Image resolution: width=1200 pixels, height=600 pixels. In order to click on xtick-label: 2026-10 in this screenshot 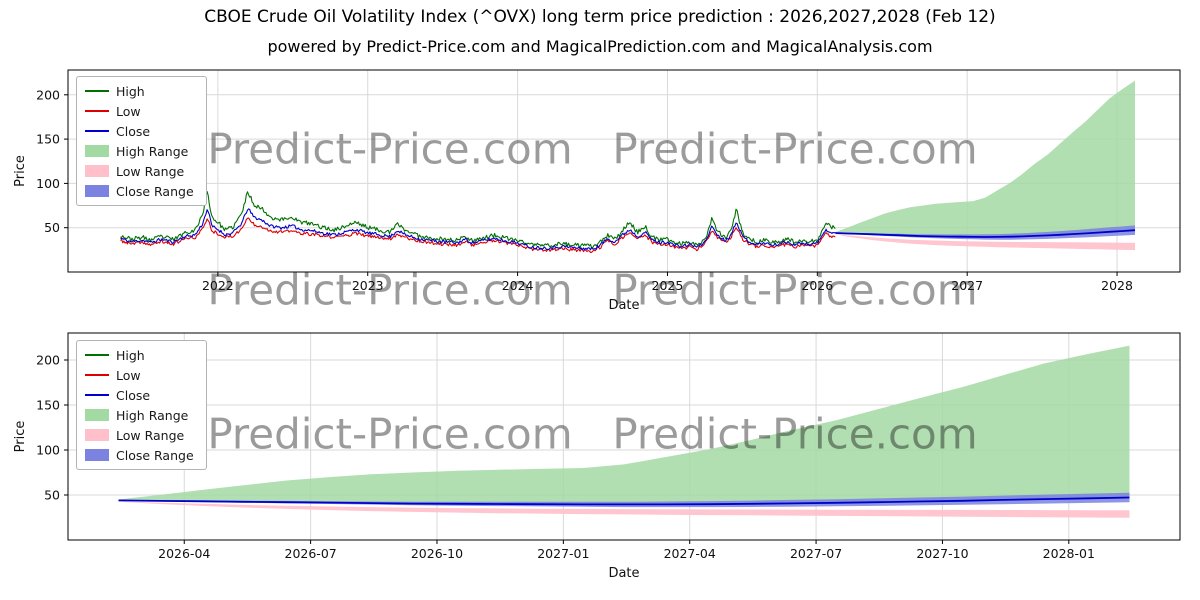, I will do `click(437, 553)`.